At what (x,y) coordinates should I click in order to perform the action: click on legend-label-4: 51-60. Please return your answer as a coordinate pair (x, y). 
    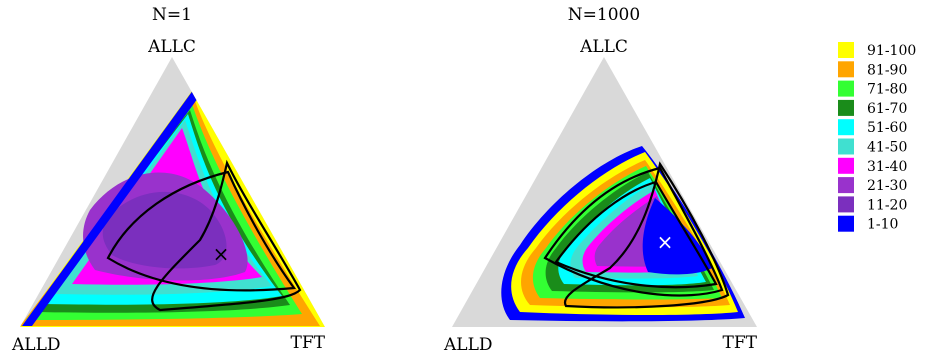
    Looking at the image, I should click on (887, 128).